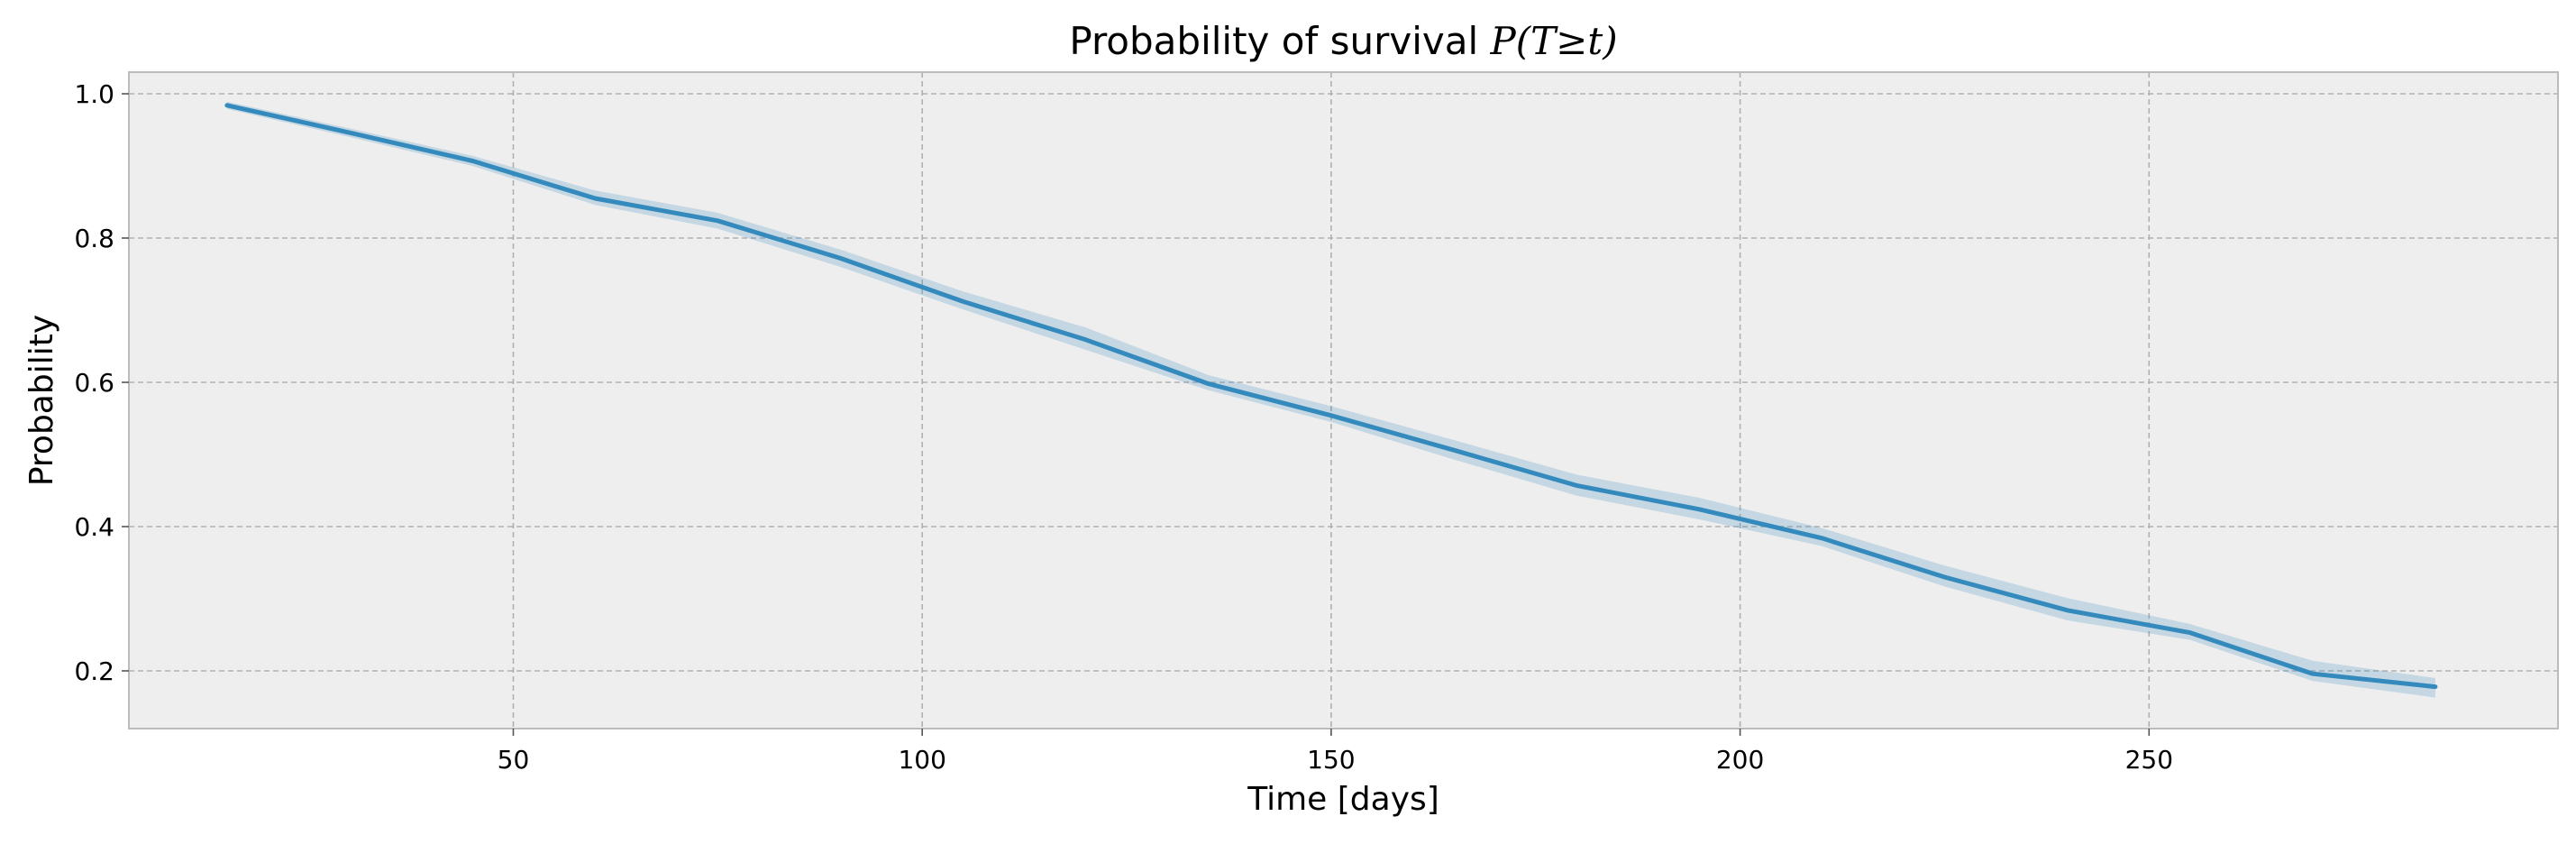  I want to click on chart-title: Probability of survival P(T≥t), so click(1343, 41).